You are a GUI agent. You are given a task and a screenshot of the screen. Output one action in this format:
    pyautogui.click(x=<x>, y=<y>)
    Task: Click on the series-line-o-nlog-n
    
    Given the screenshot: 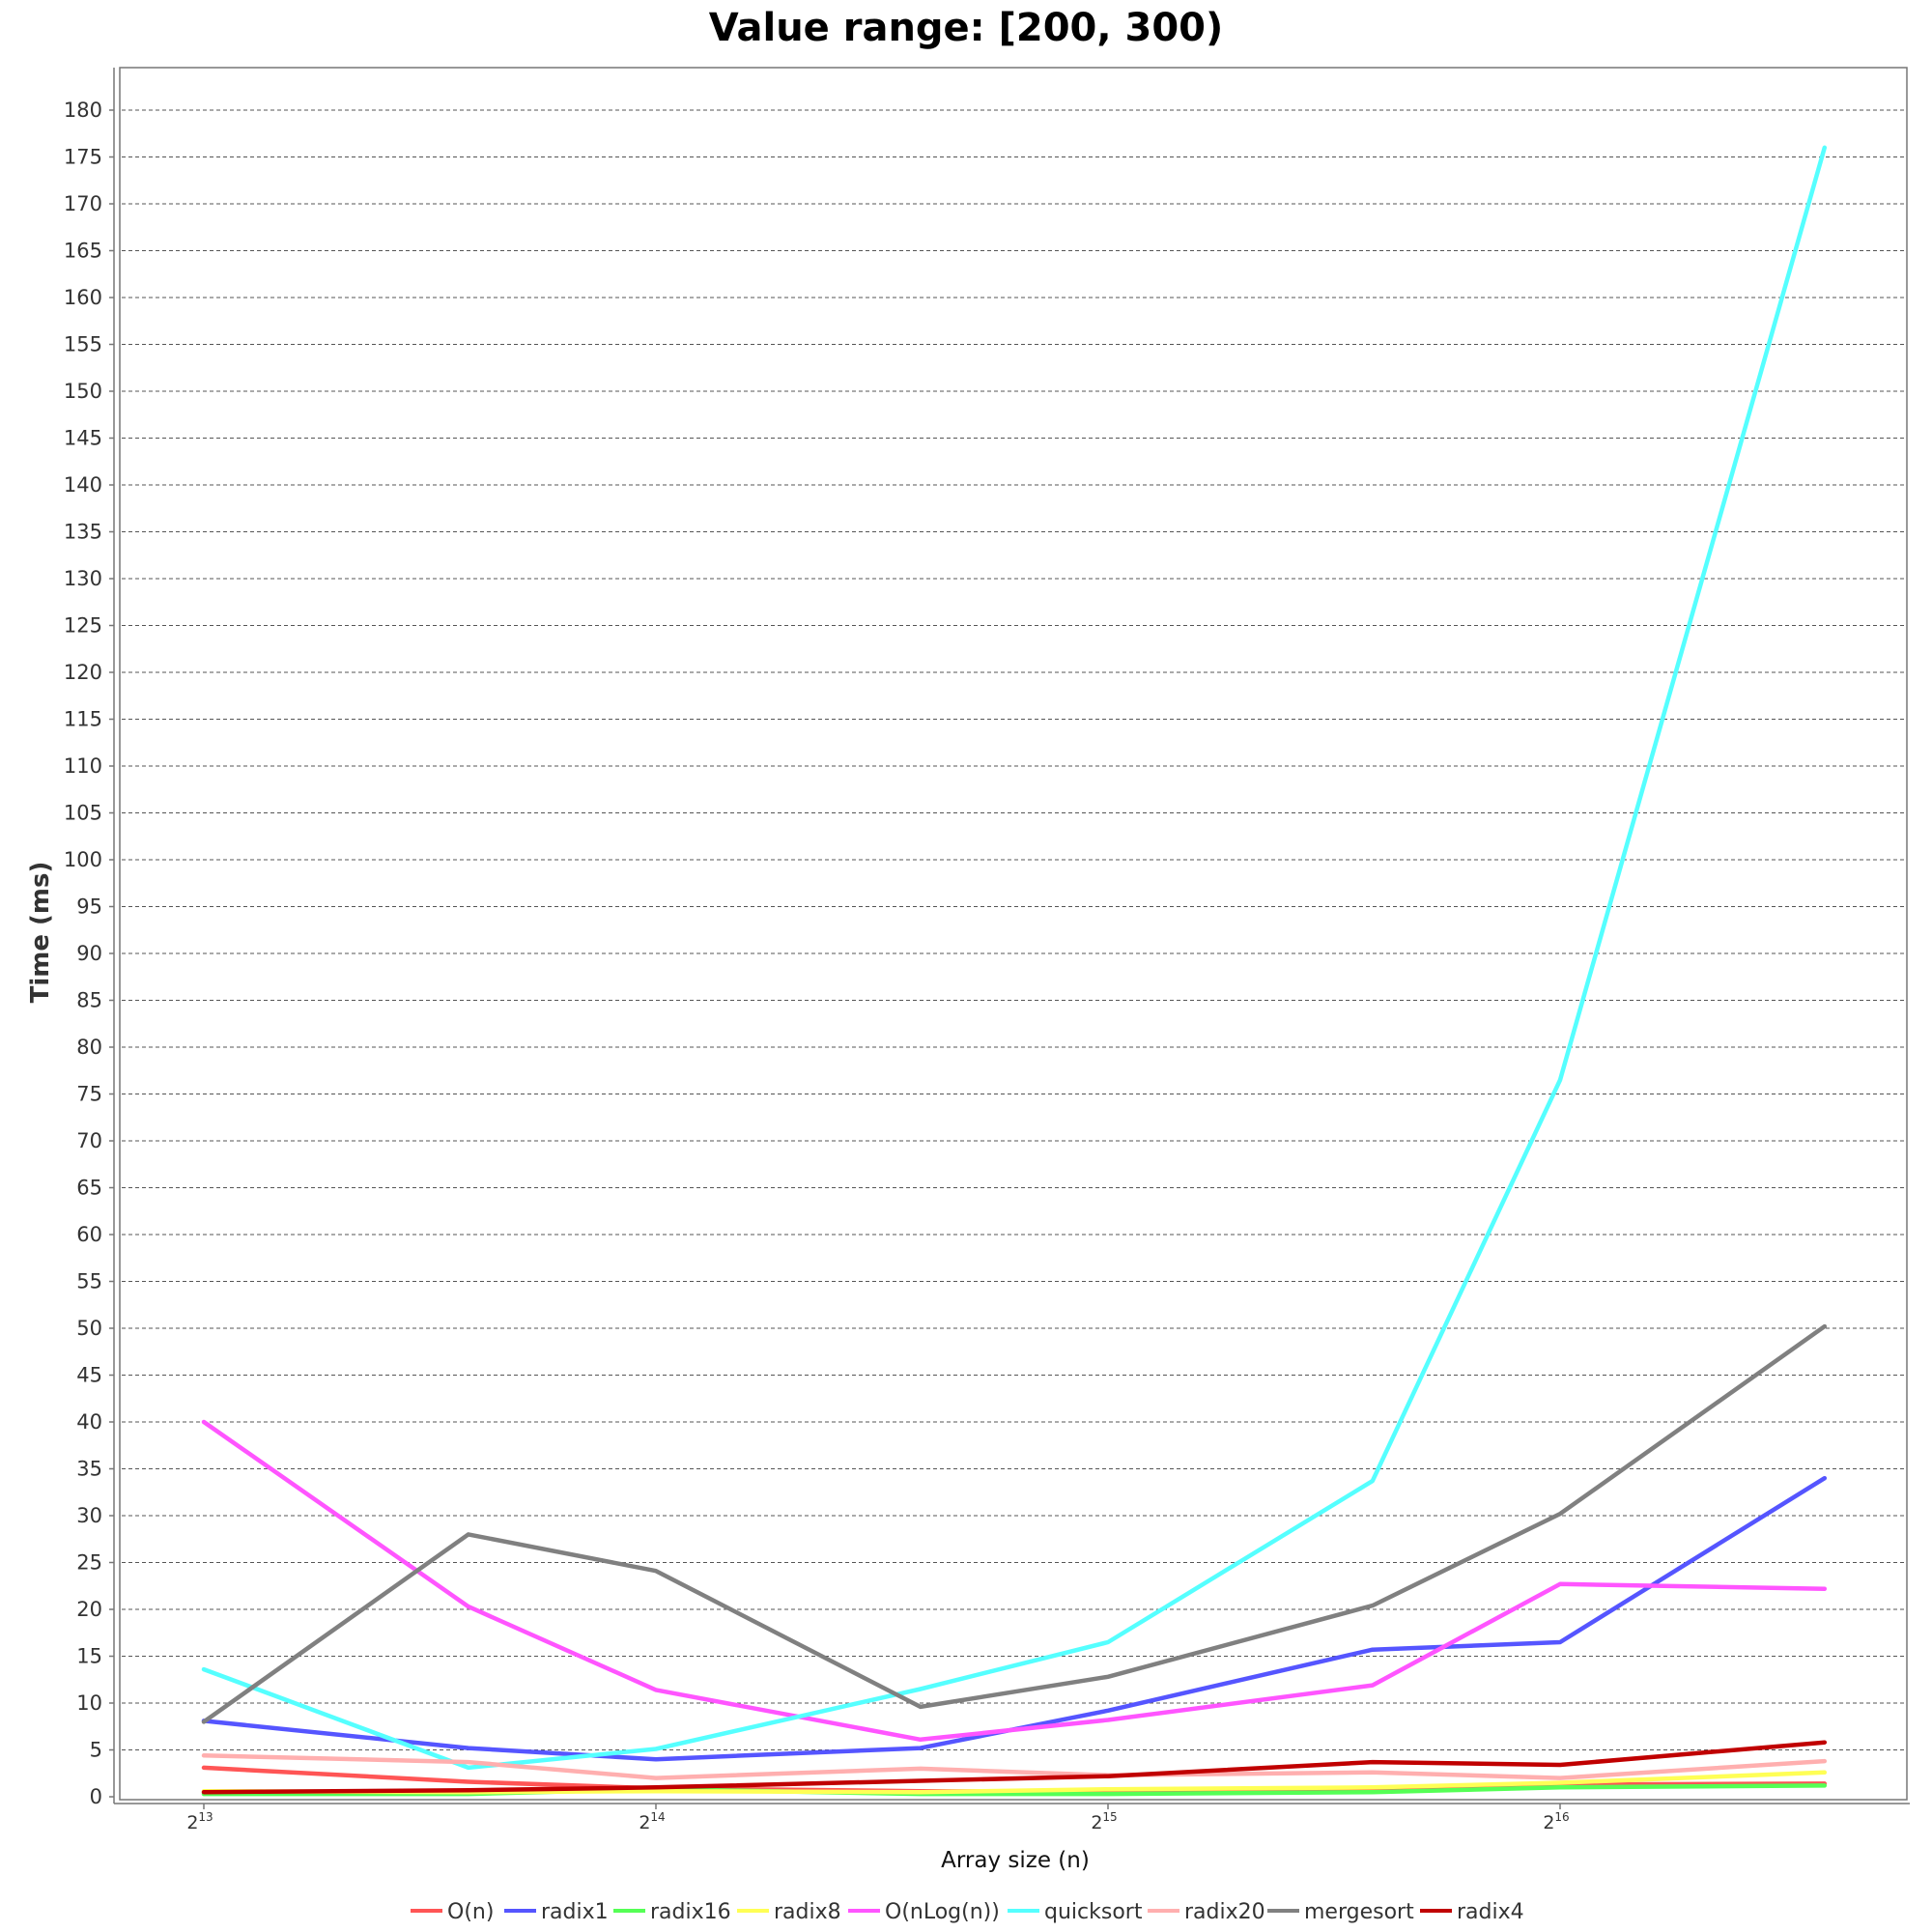 What is the action you would take?
    pyautogui.click(x=1014, y=1581)
    